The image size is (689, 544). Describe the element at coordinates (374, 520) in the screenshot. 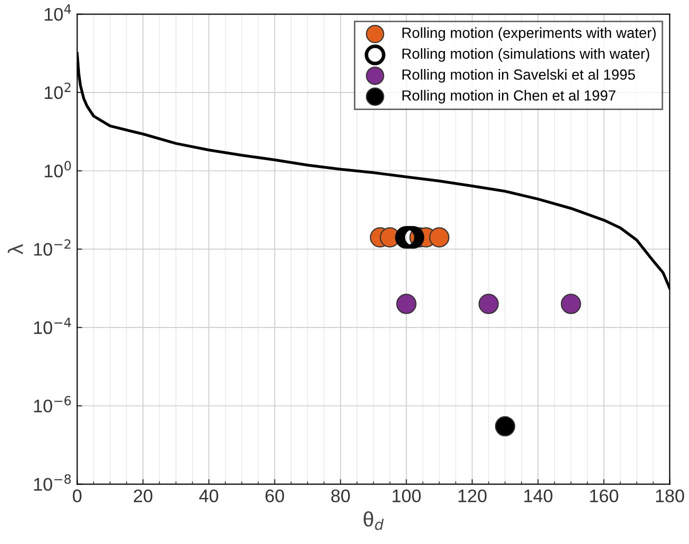

I see `x-axis-title: θ$_{d}$` at that location.